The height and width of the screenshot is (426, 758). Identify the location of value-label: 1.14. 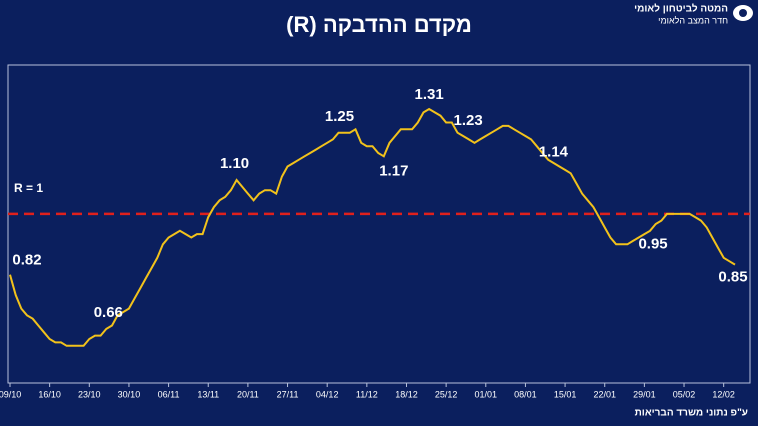
(554, 151).